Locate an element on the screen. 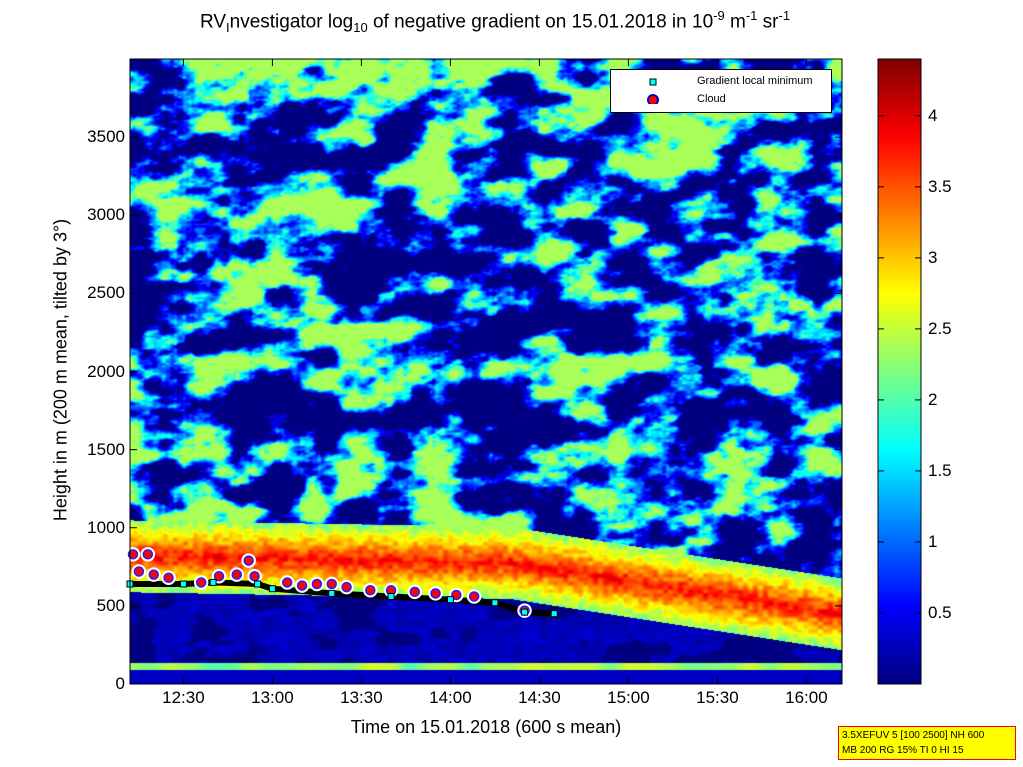 This screenshot has width=1023, height=767. y-axis-label: Height in m (200 m mean, tilted by 3°) is located at coordinates (60, 370).